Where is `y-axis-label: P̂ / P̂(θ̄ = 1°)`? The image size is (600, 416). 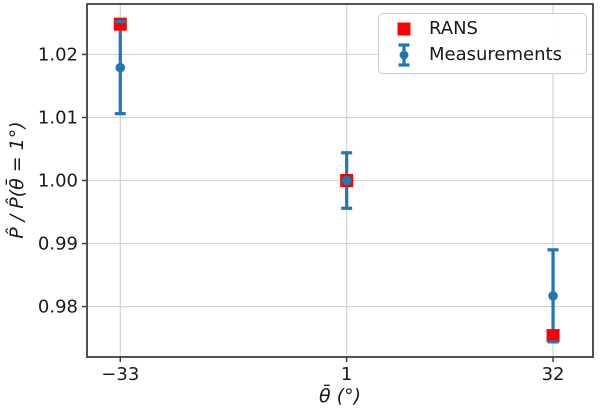
y-axis-label: P̂ / P̂(θ̄ = 1°) is located at coordinates (17, 180).